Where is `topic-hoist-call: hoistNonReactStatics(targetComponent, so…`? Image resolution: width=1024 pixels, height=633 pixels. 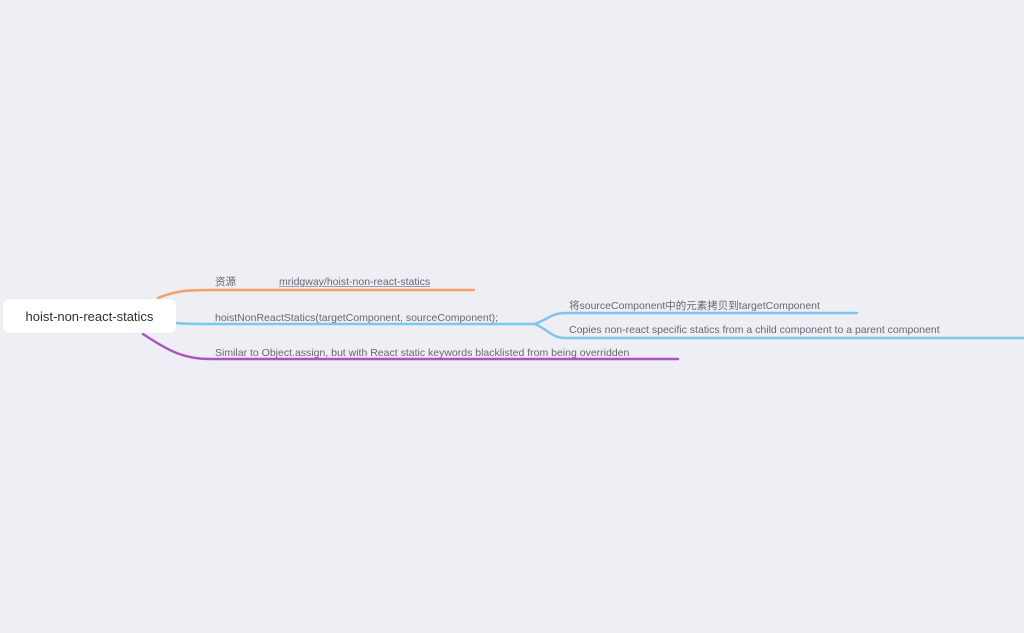 topic-hoist-call: hoistNonReactStatics(targetComponent, so… is located at coordinates (356, 318).